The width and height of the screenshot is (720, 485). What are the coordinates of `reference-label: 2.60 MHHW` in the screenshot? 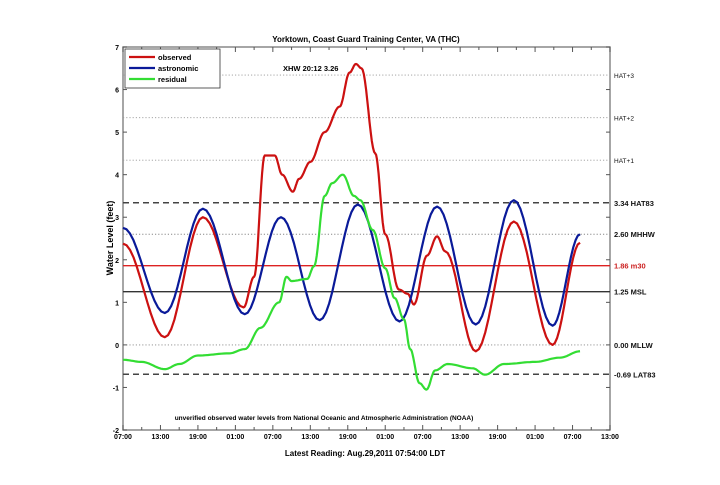 It's located at (635, 234).